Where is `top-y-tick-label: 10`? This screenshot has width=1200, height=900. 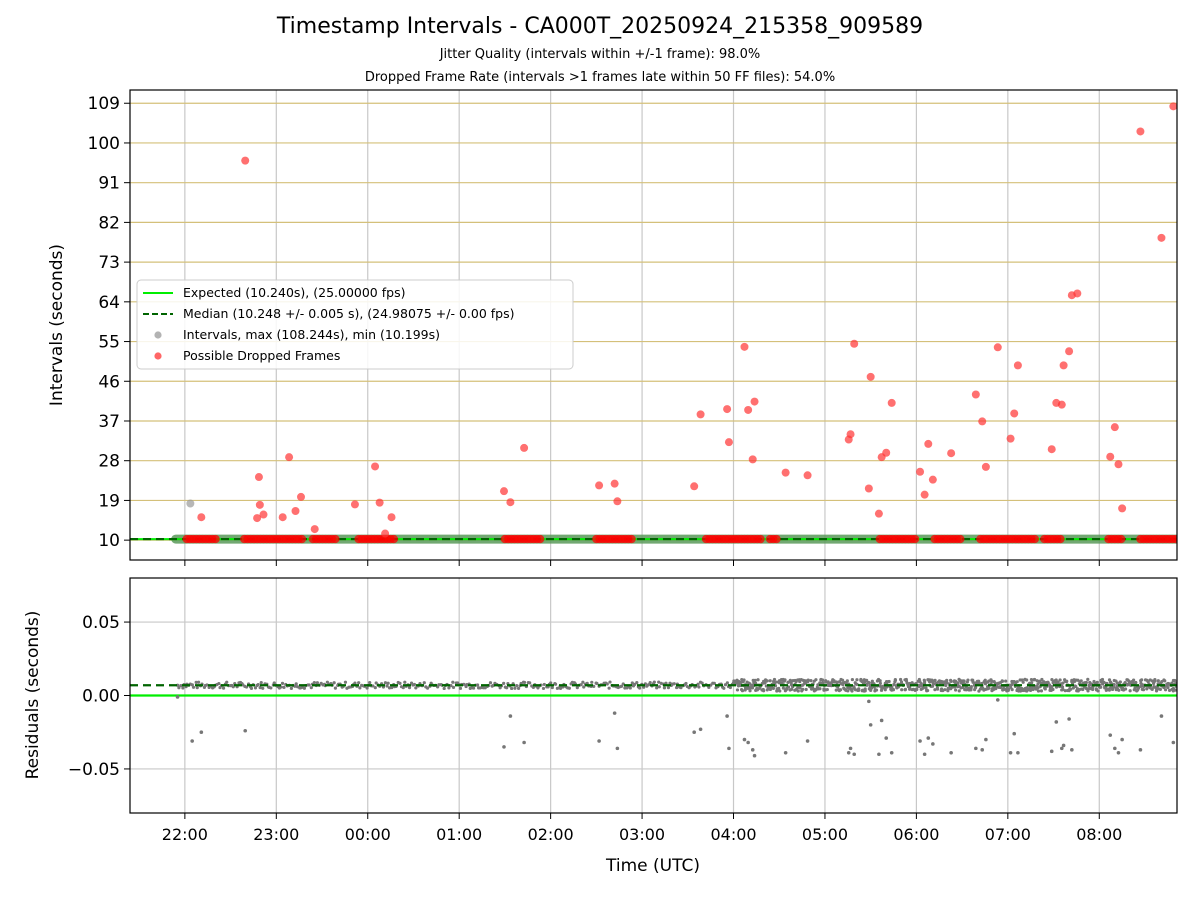
top-y-tick-label: 10 is located at coordinates (109, 541).